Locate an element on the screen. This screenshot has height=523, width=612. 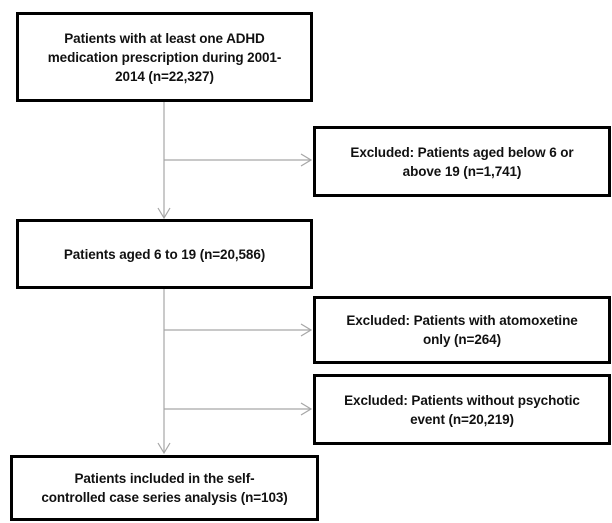
box-all-patients-line-1: Patients with at least one ADHD is located at coordinates (164, 38).